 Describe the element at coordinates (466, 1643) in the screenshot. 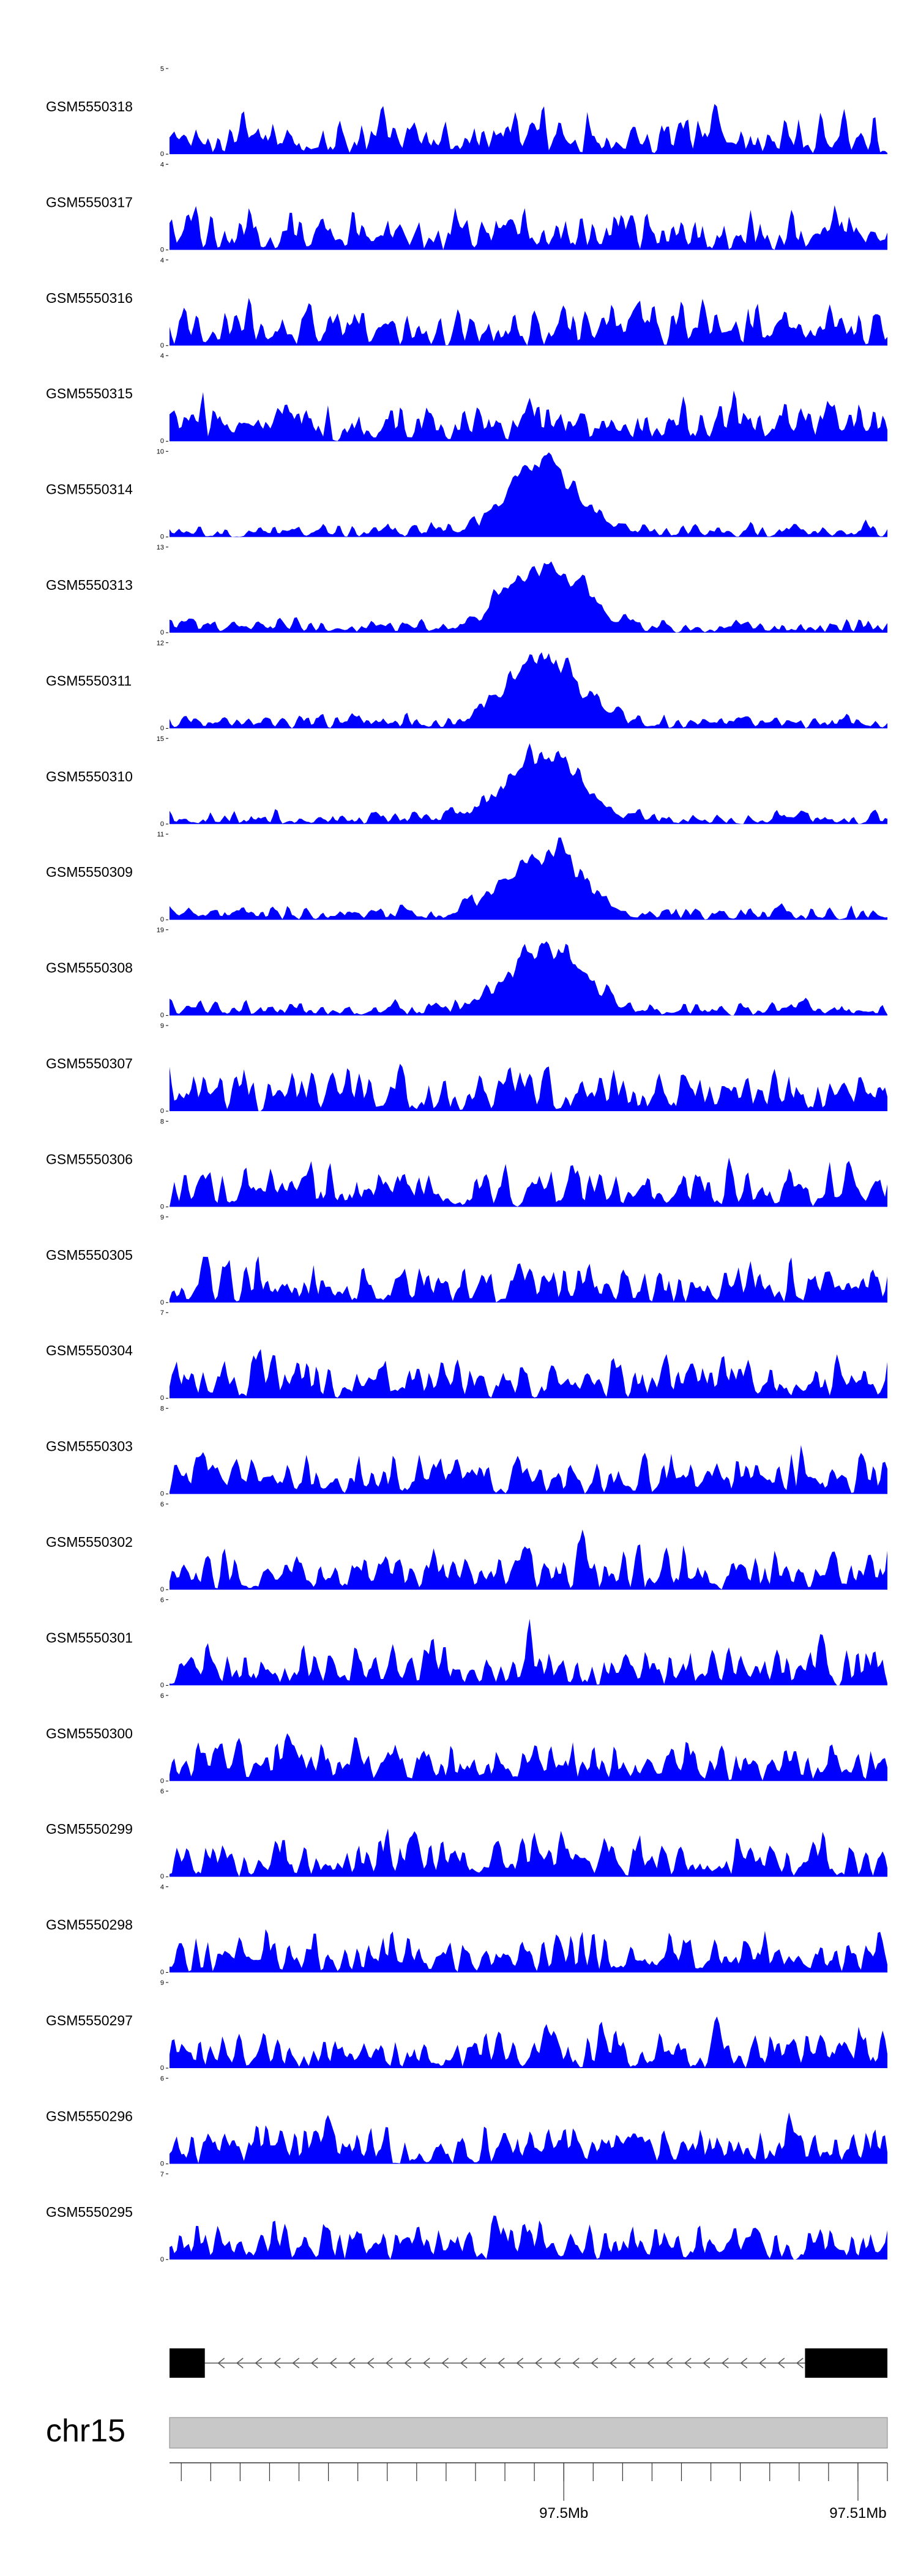

I see `track-GSM5550301: GSM5550301 6 0` at that location.